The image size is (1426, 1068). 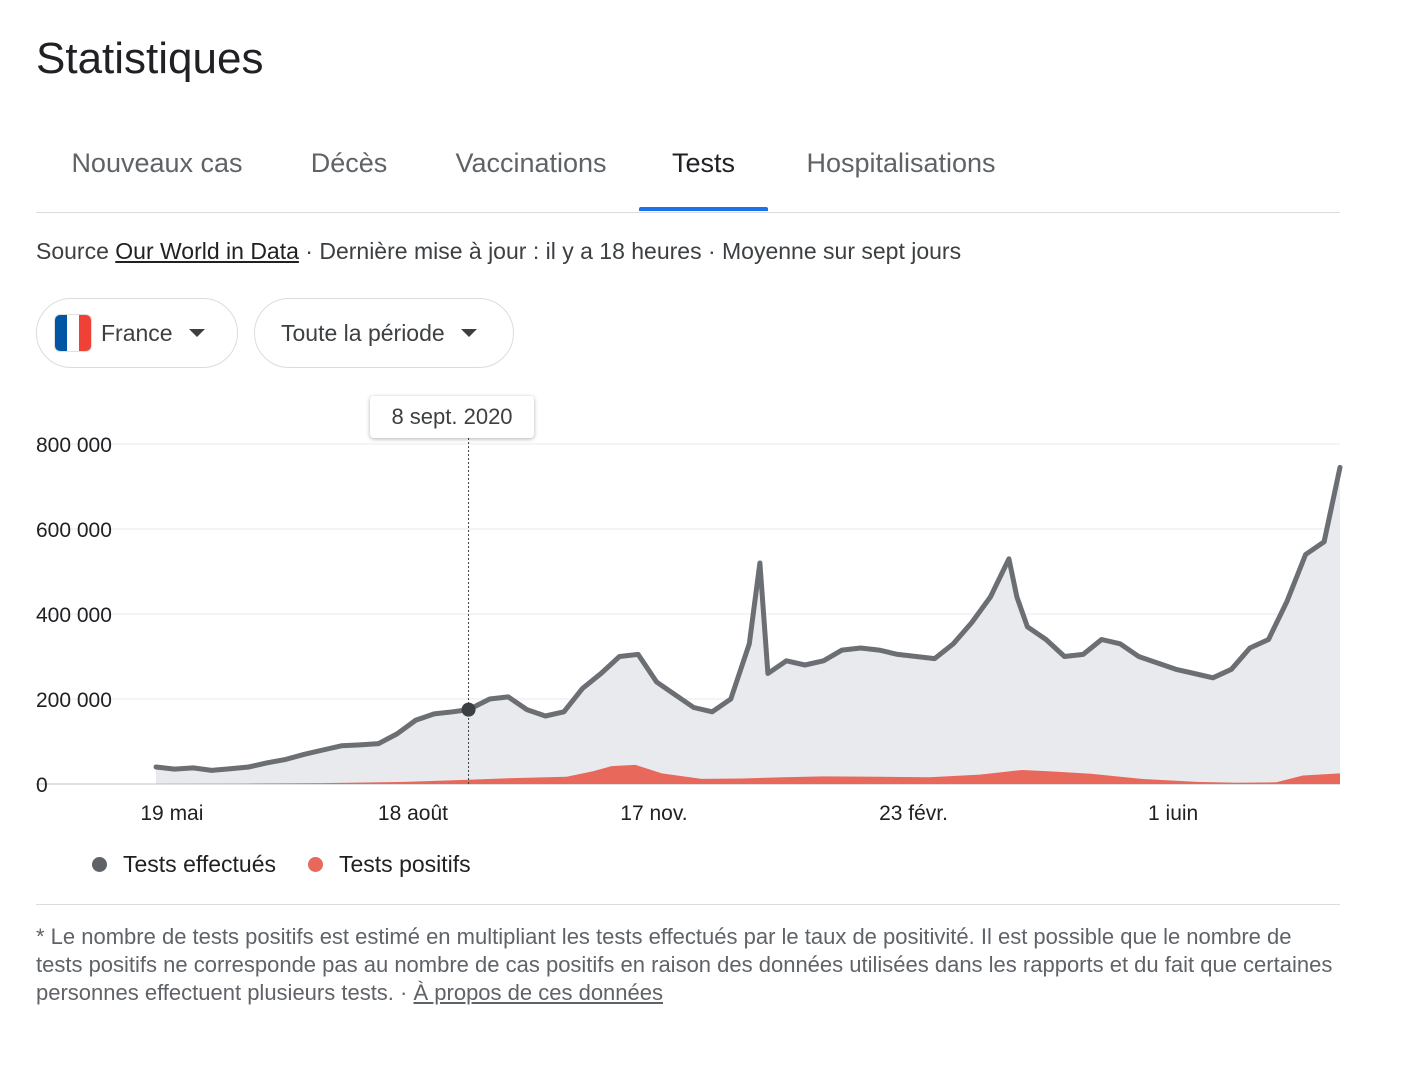 I want to click on tab-tests: Tests, so click(x=703, y=165).